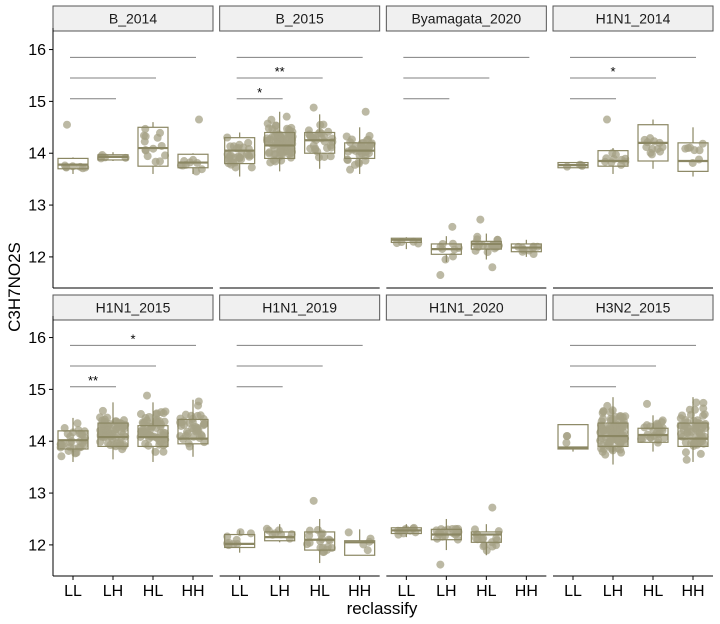  I want to click on x-tick-label: HL, so click(319, 591).